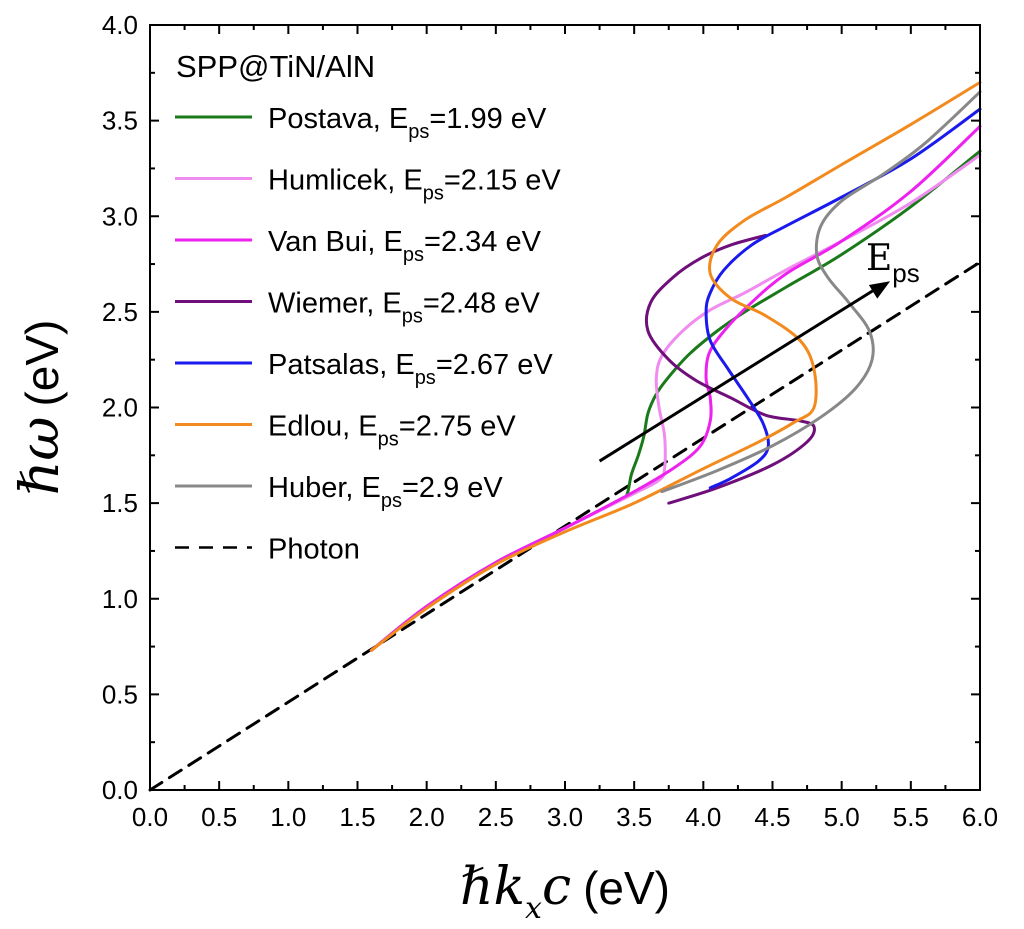 This screenshot has width=1024, height=929. I want to click on legend-label-wiemer: Wiemer, Eps=2.48 eV, so click(404, 308).